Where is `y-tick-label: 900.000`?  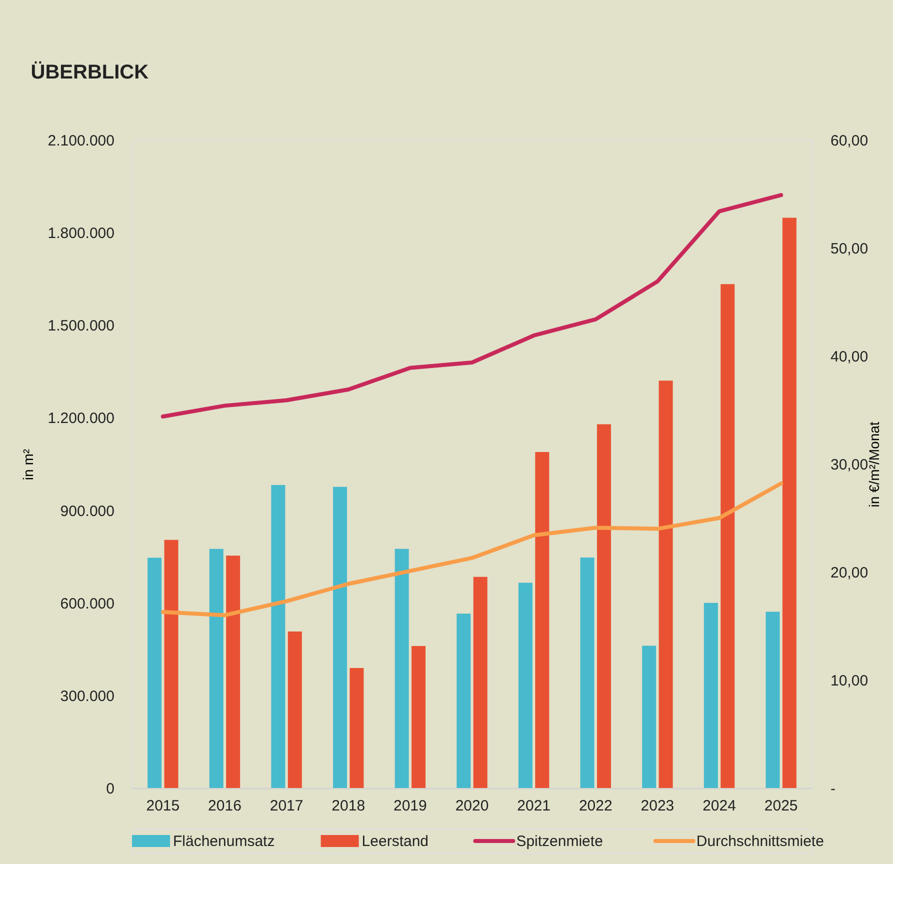
y-tick-label: 900.000 is located at coordinates (87, 511).